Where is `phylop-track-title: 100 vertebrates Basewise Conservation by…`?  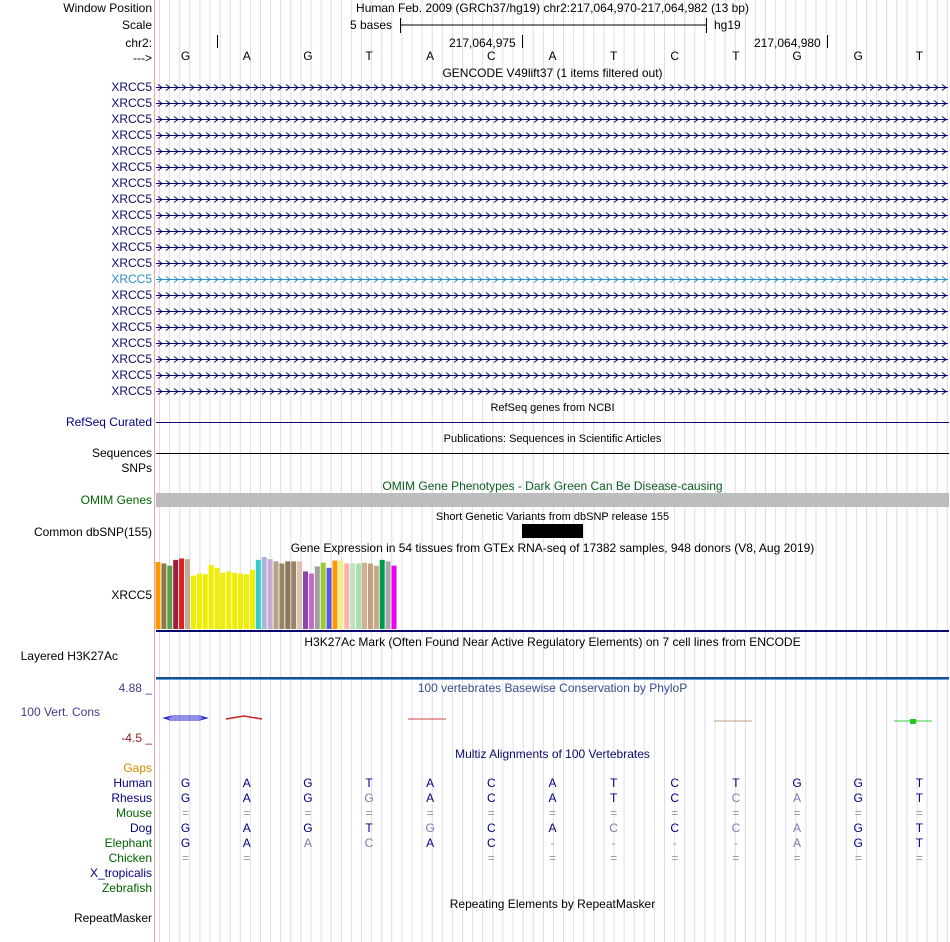 phylop-track-title: 100 vertebrates Basewise Conservation by… is located at coordinates (552, 688).